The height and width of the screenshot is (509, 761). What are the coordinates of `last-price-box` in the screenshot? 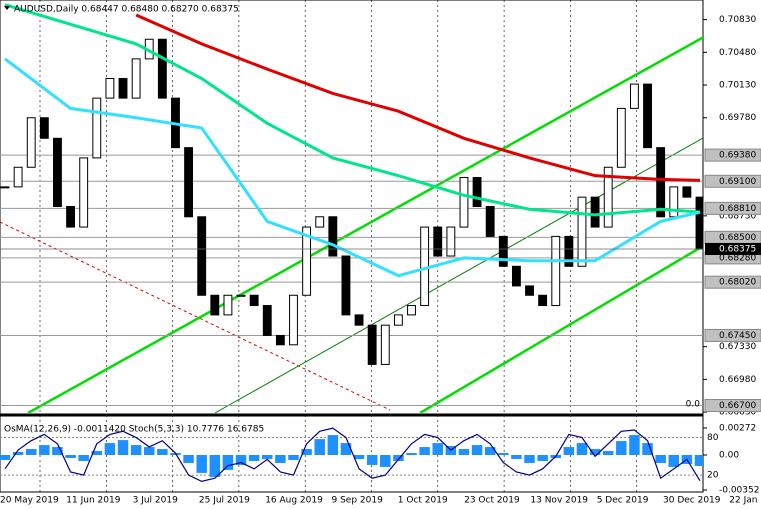 It's located at (733, 249).